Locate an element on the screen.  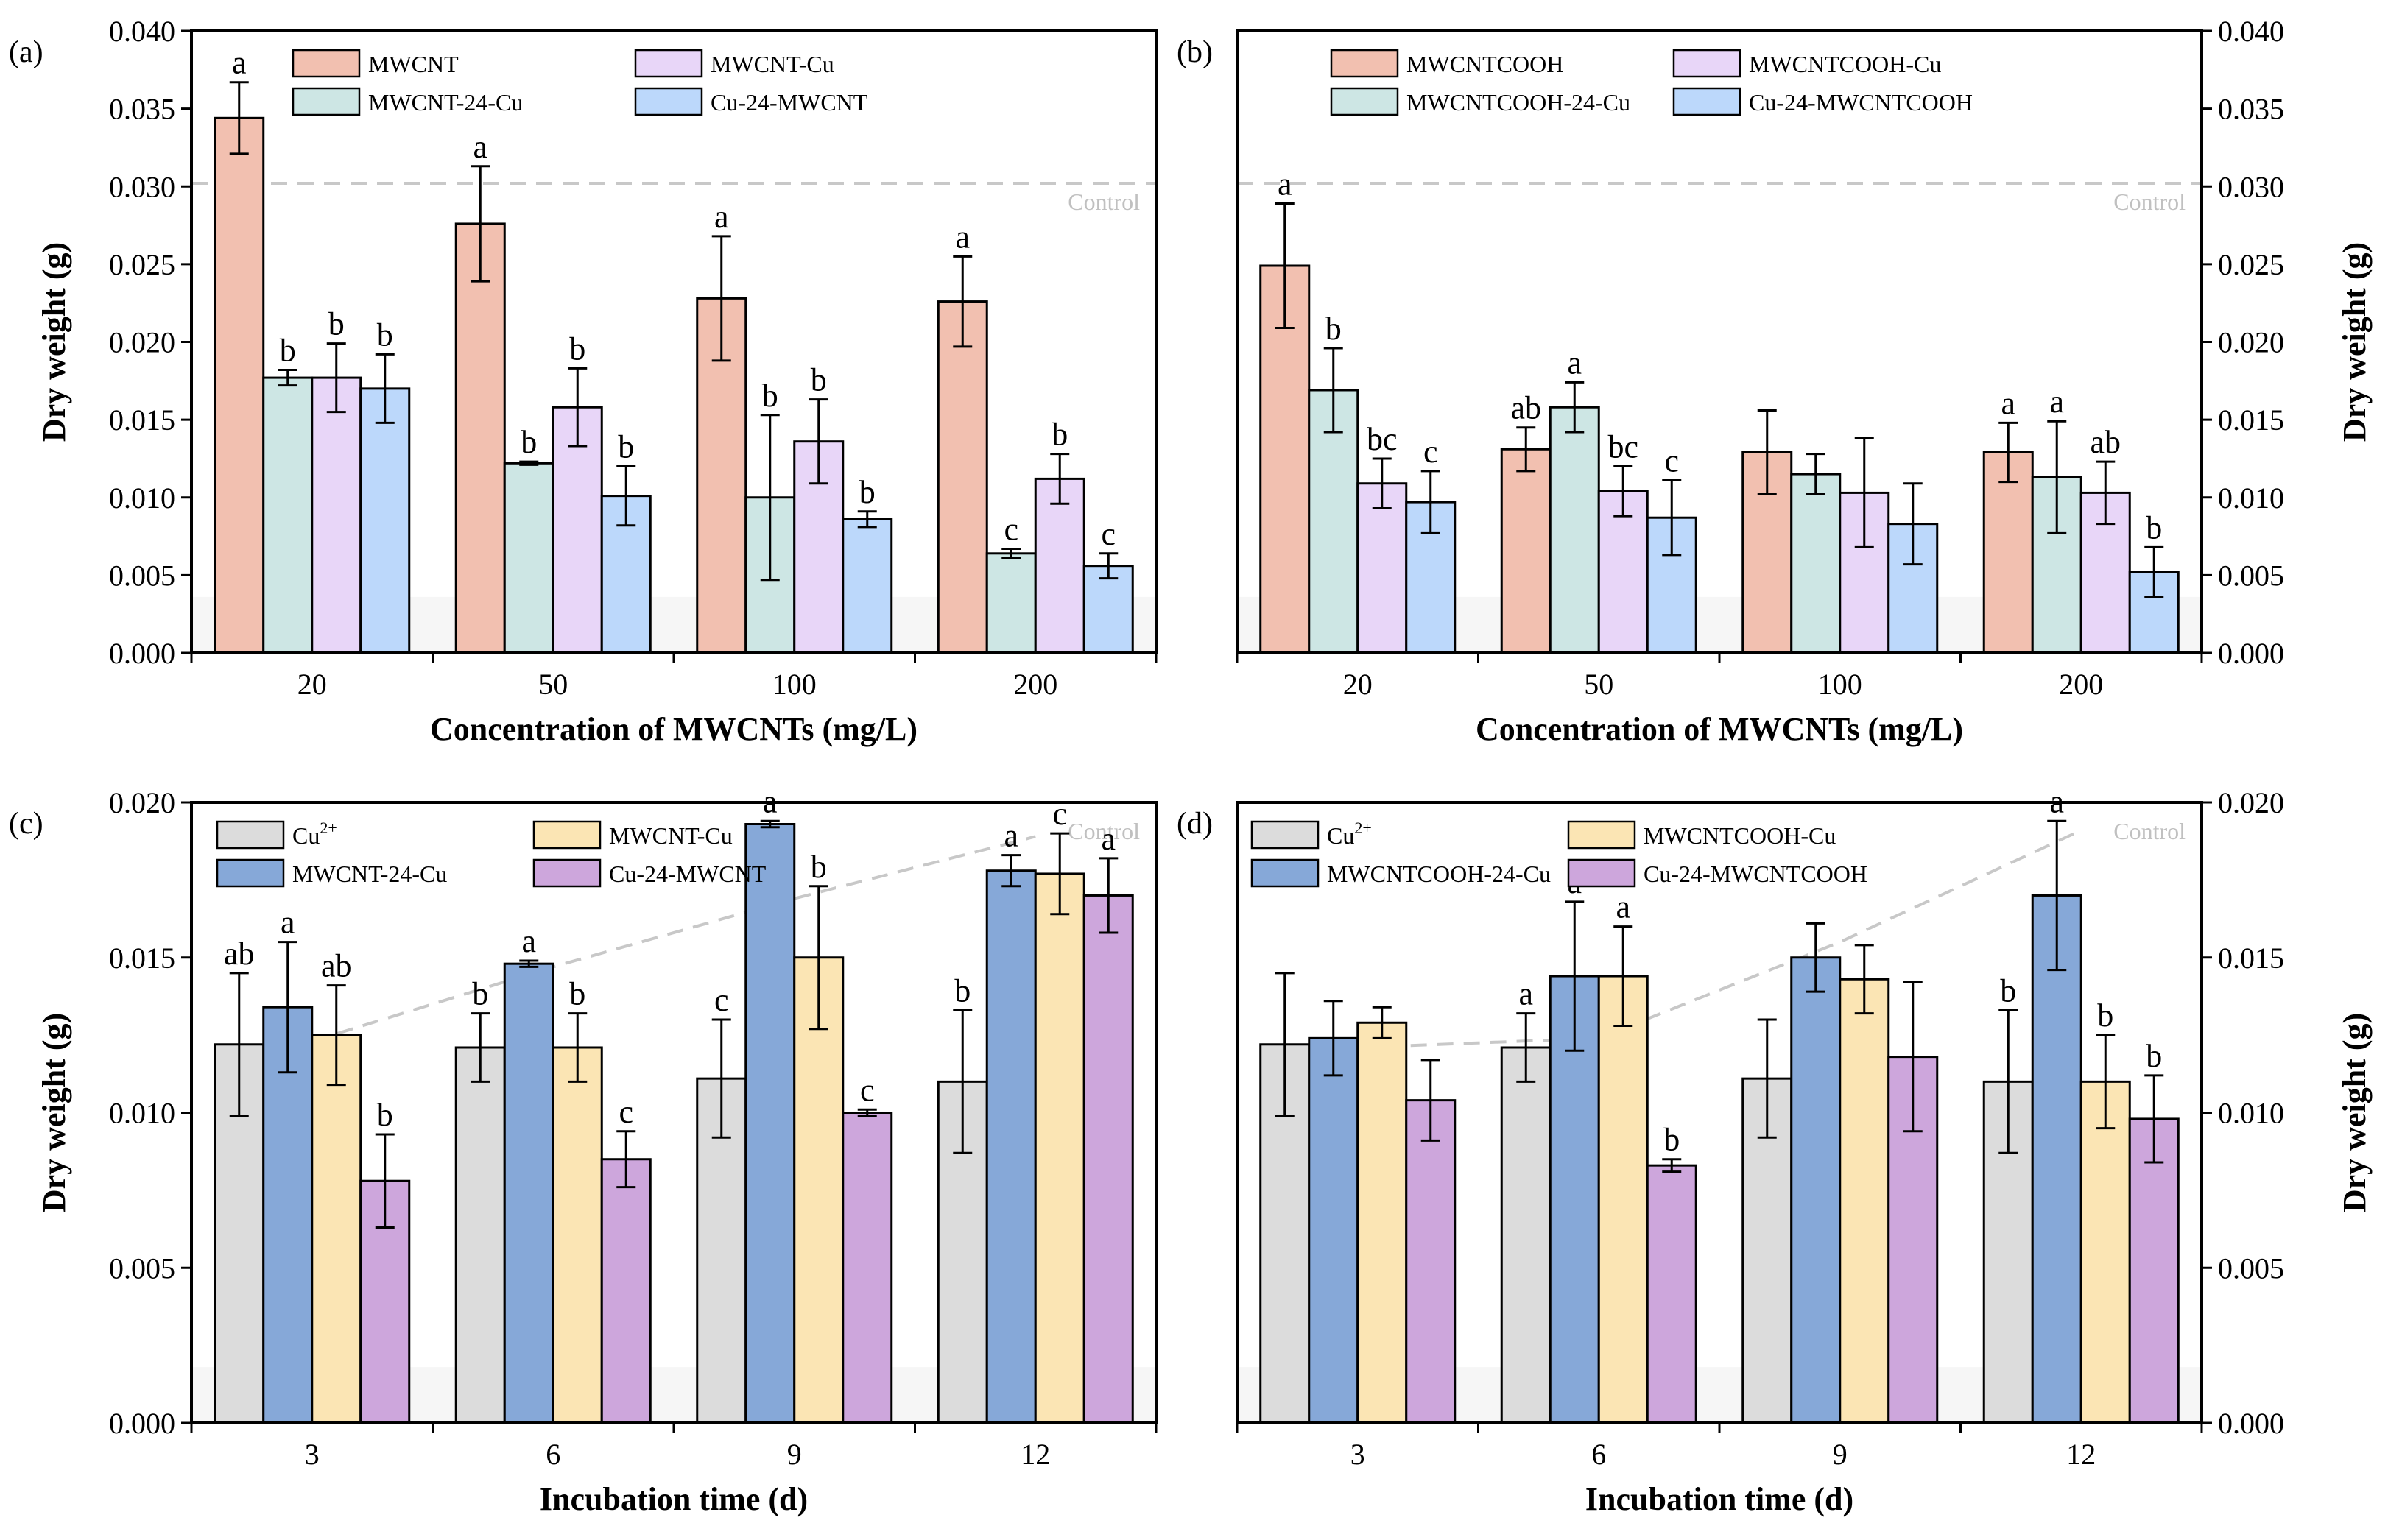
legend-label-base: Cu is located at coordinates (306, 835).